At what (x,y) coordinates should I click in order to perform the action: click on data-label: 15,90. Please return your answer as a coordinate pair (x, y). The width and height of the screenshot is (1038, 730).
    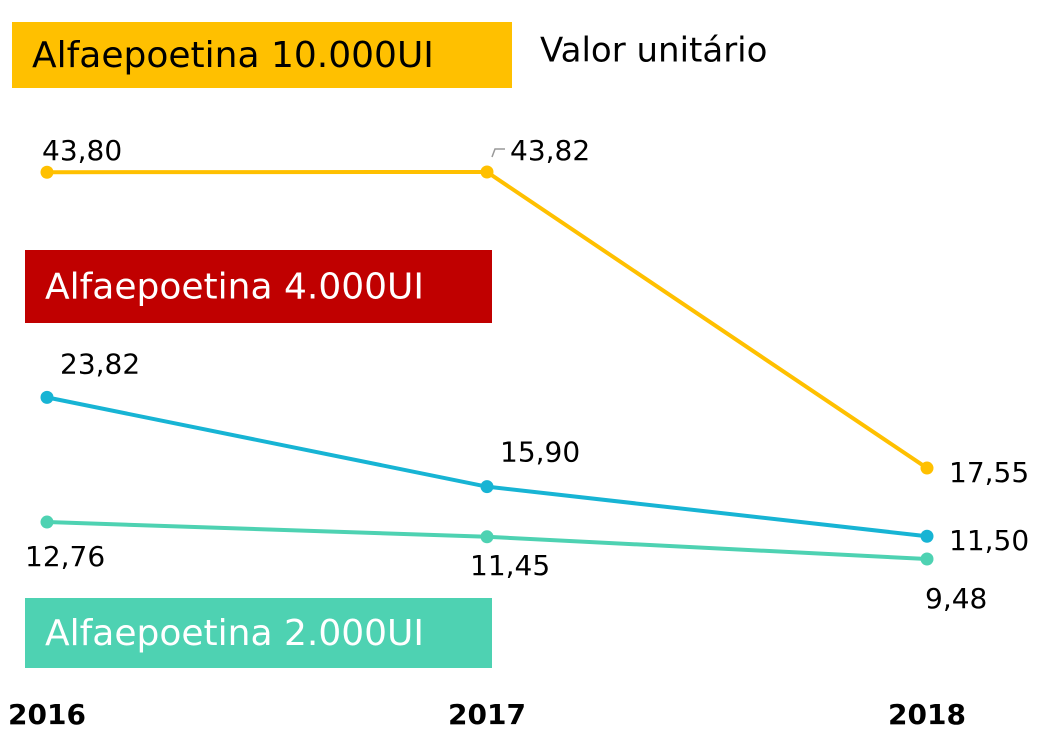
    Looking at the image, I should click on (540, 452).